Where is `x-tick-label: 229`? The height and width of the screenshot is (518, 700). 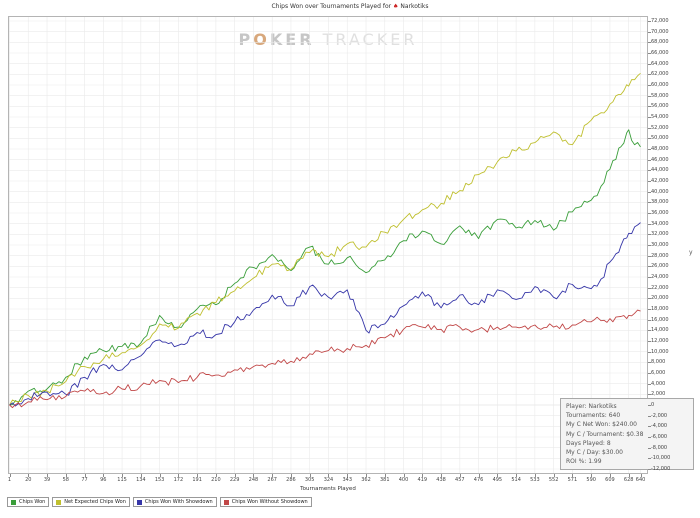 x-tick-label: 229 is located at coordinates (234, 480).